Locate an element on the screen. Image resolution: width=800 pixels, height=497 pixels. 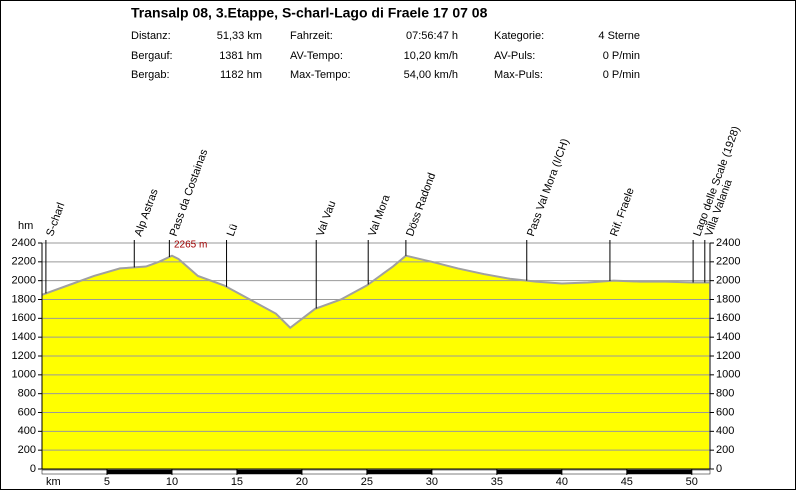
y2-tick-label: 600 is located at coordinates (725, 412).